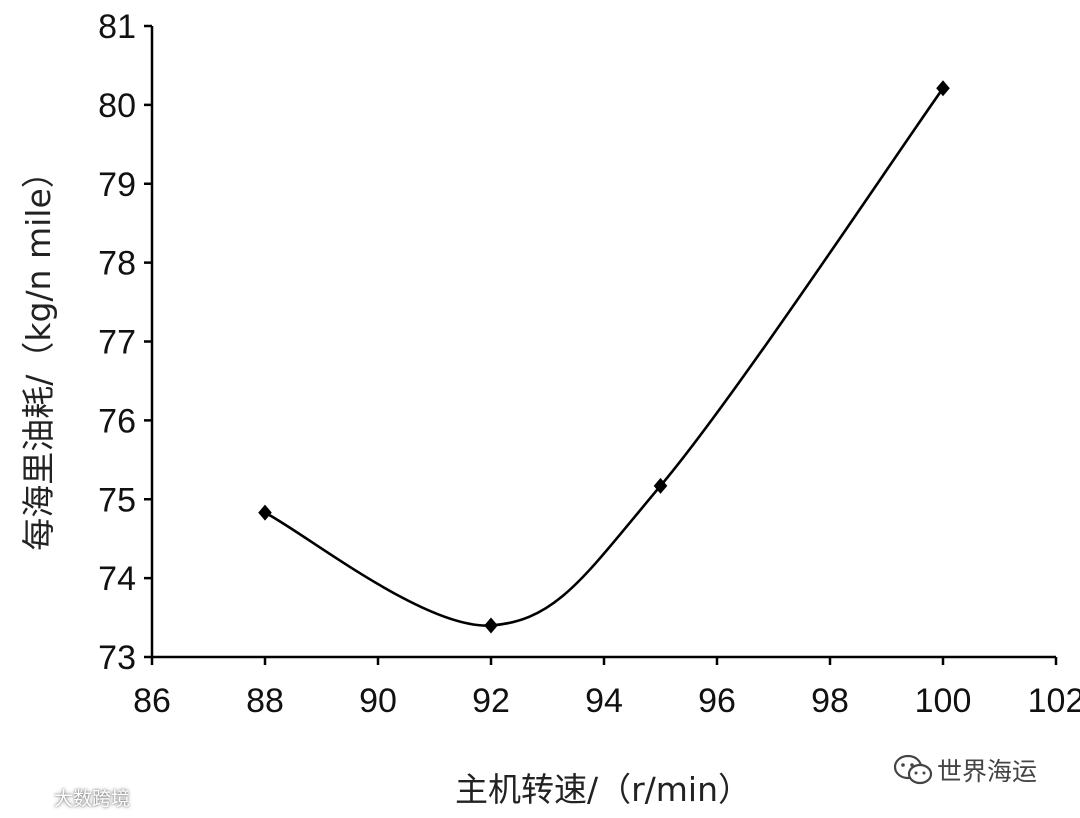 Image resolution: width=1080 pixels, height=818 pixels. I want to click on x-axis-title: 主机转速/（r/min）, so click(603, 789).